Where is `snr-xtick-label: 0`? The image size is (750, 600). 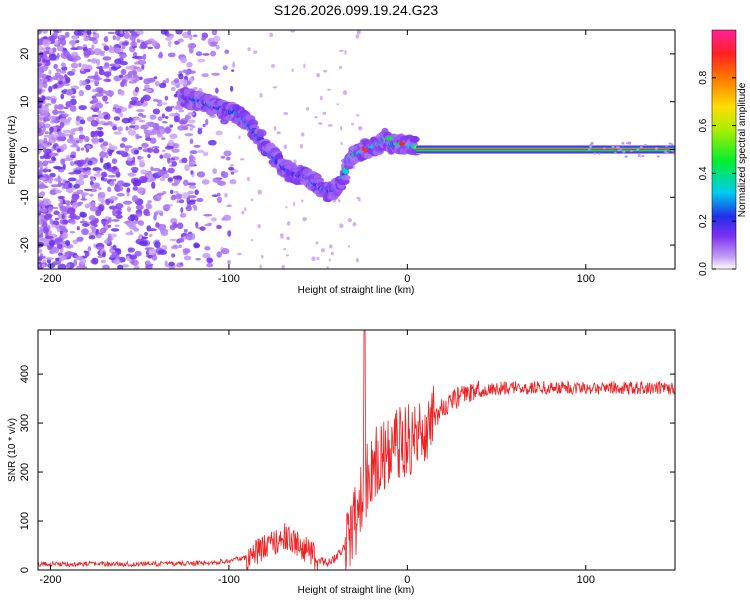 snr-xtick-label: 0 is located at coordinates (407, 580).